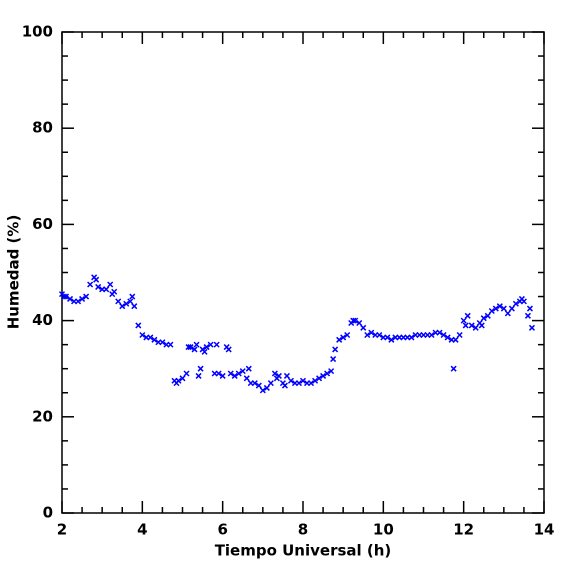  Describe the element at coordinates (14, 272) in the screenshot. I see `y-axis-label: Humedad (%)` at that location.